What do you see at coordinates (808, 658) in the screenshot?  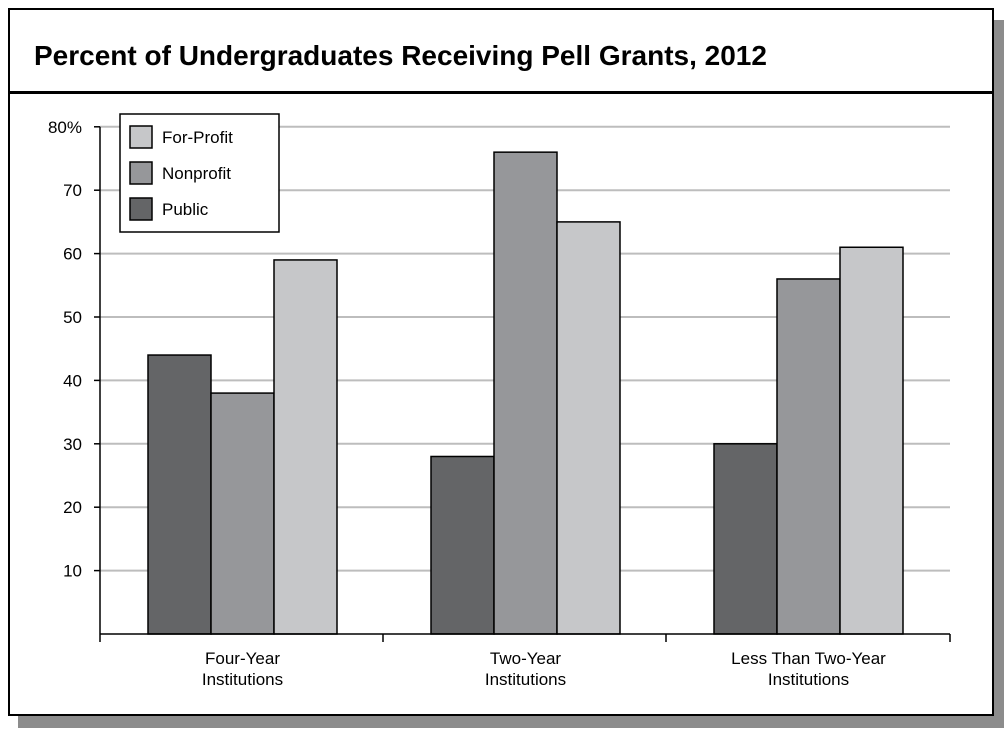 I see `x-category-label: Less Than Two-Year` at bounding box center [808, 658].